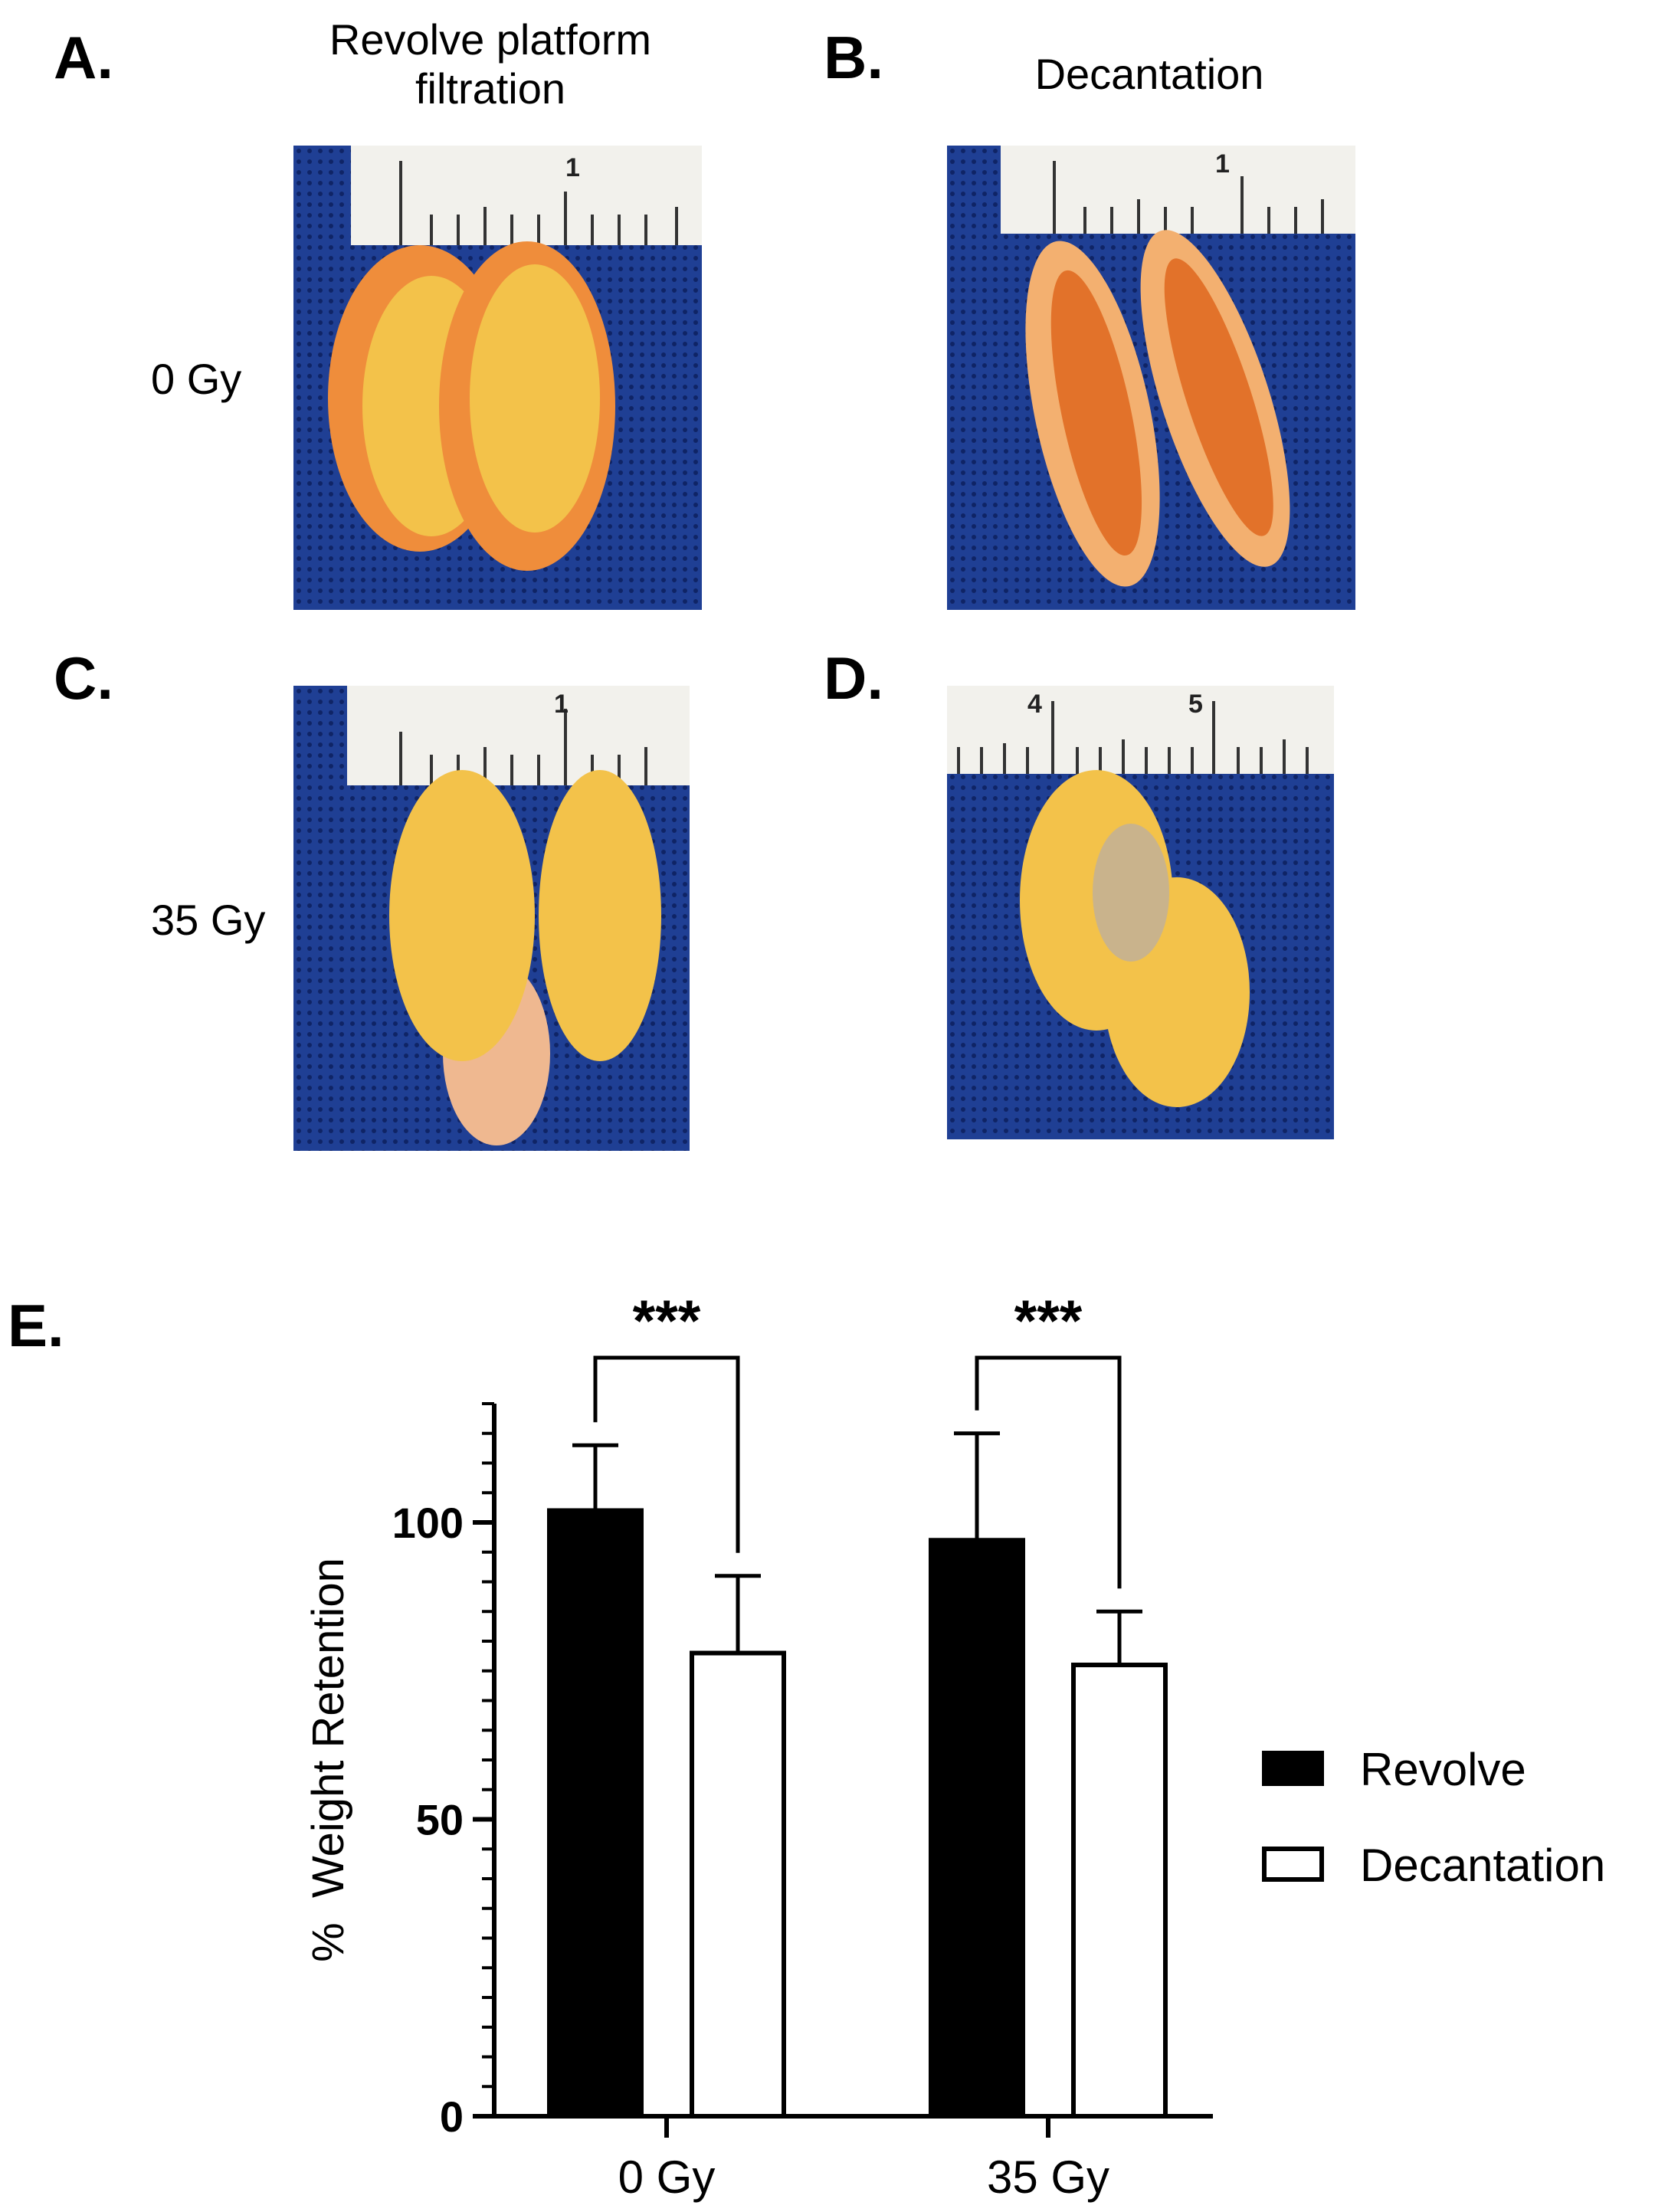 Image resolution: width=1655 pixels, height=2212 pixels. I want to click on legend-swatch-revolve, so click(1293, 1768).